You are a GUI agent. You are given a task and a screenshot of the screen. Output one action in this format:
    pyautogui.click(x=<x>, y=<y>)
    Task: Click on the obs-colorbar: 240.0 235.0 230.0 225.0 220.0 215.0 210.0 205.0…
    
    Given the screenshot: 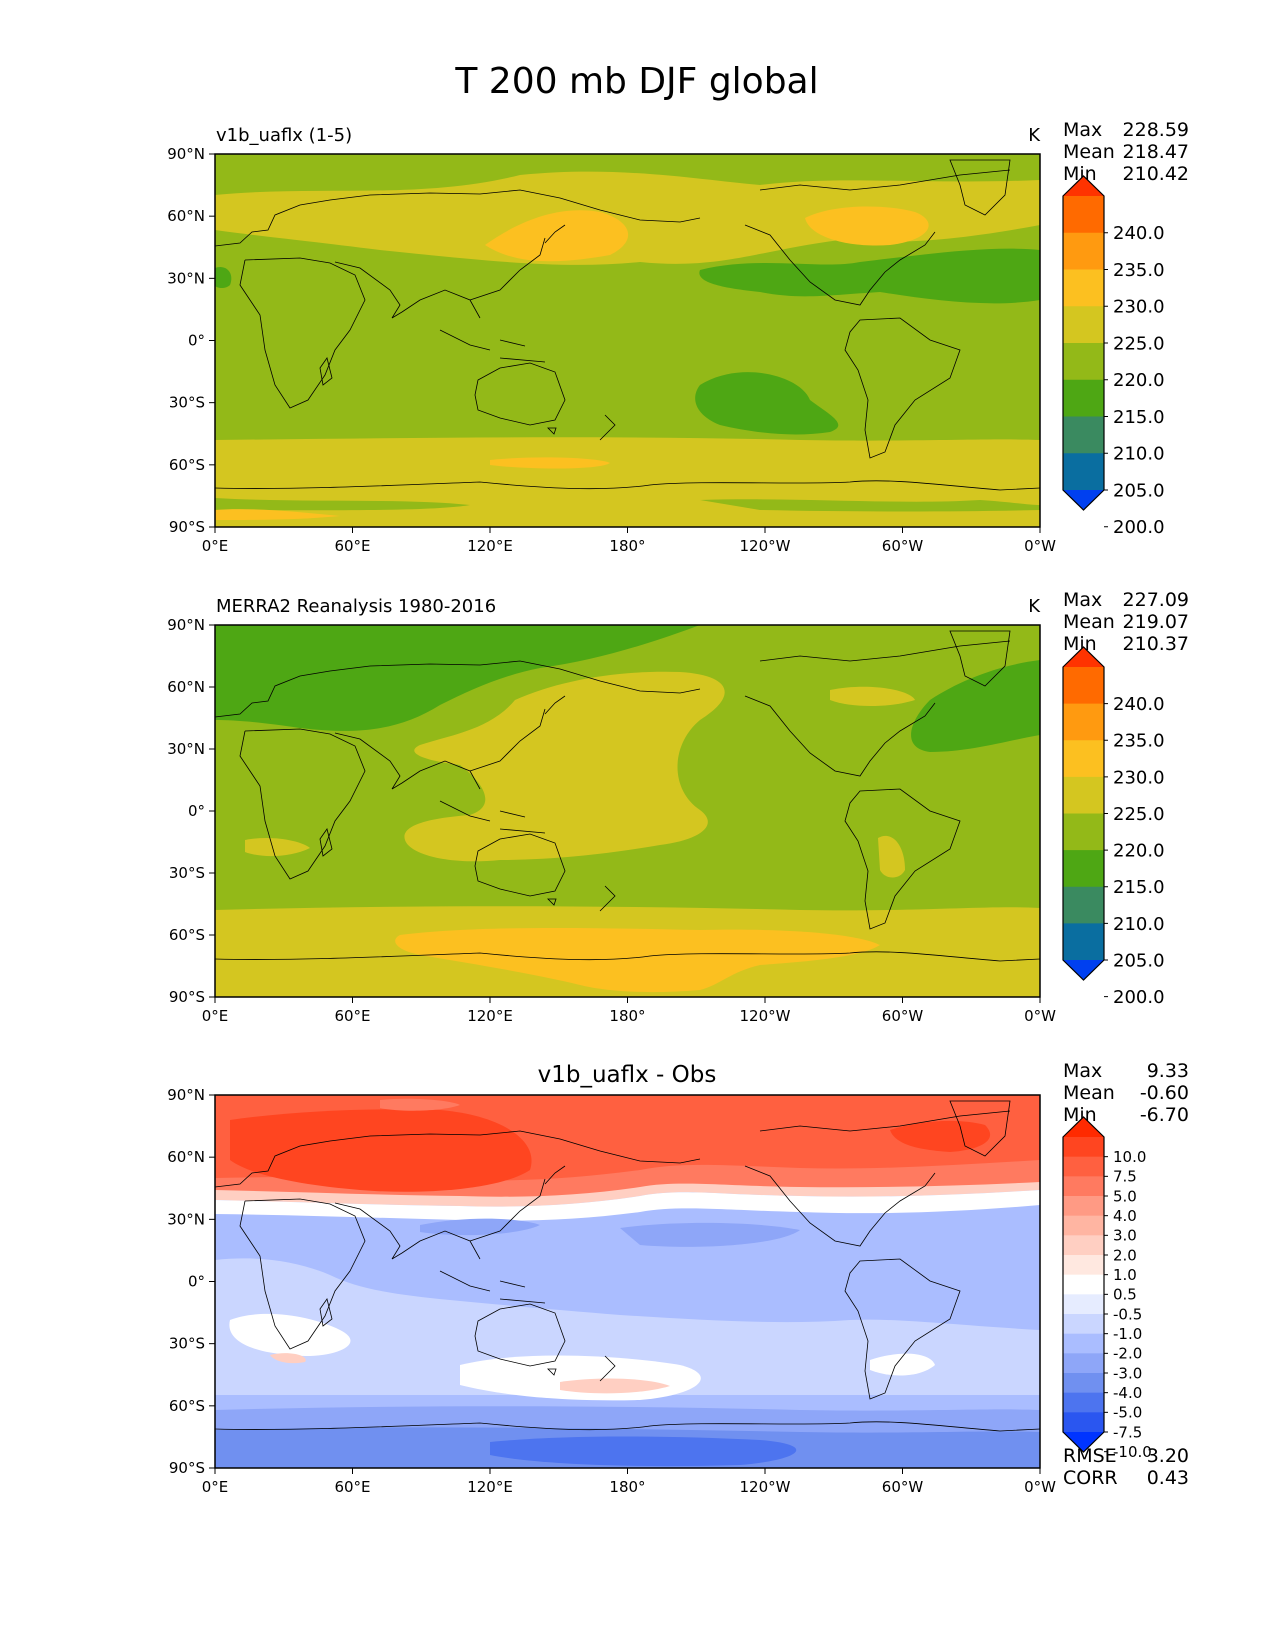 What is the action you would take?
    pyautogui.click(x=1113, y=827)
    